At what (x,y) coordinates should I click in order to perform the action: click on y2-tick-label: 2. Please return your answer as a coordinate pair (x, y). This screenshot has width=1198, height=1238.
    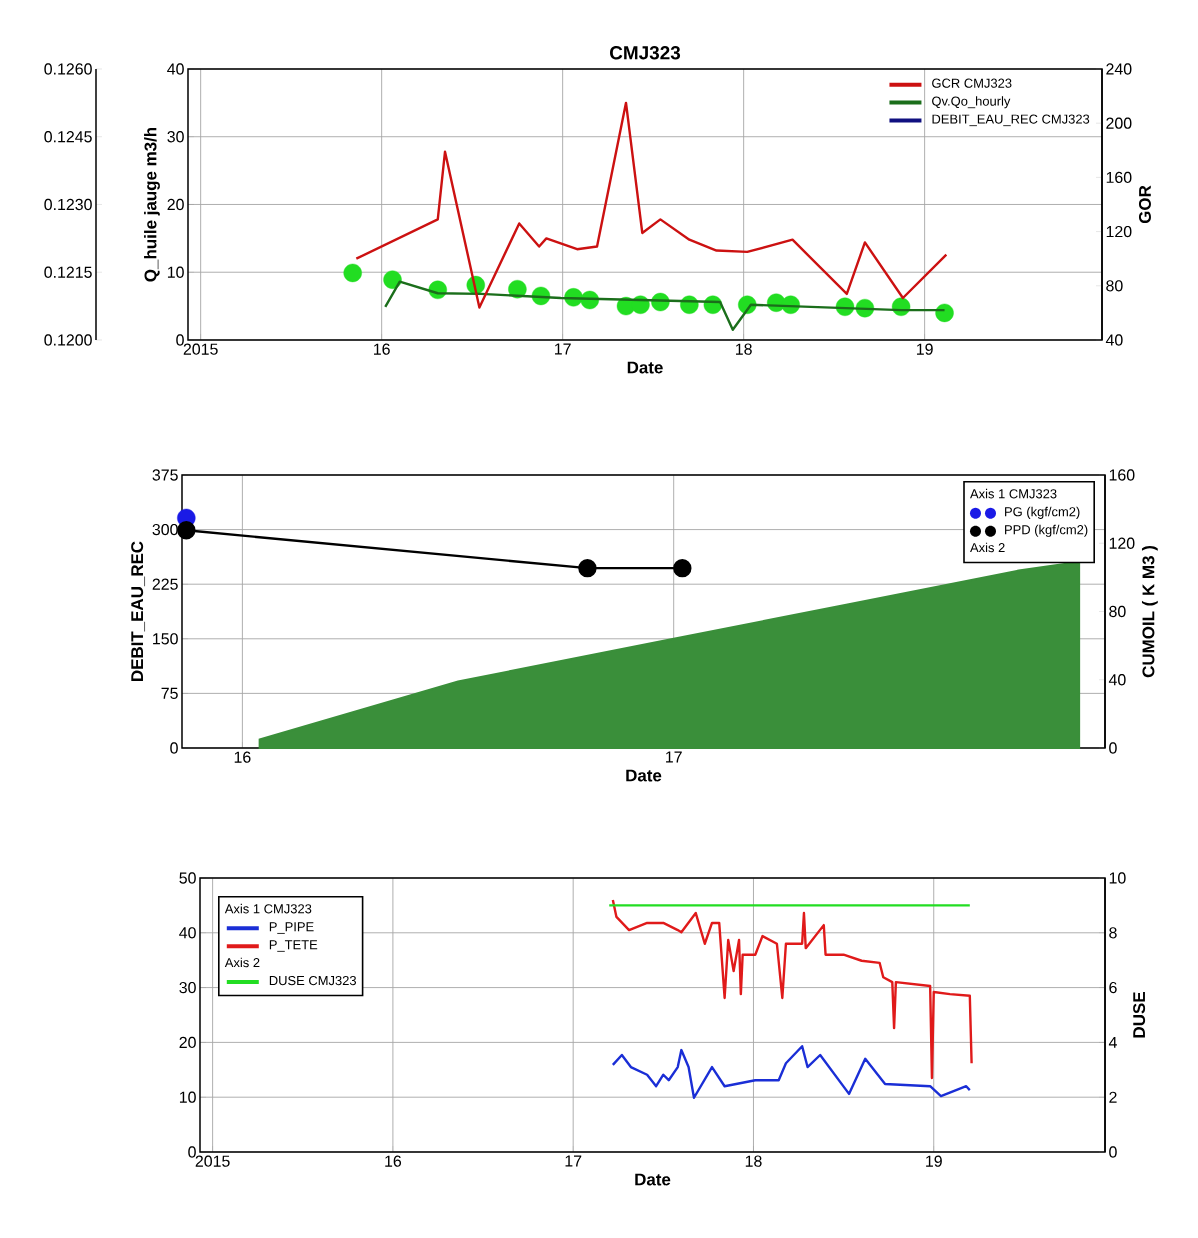
    Looking at the image, I should click on (1113, 1097).